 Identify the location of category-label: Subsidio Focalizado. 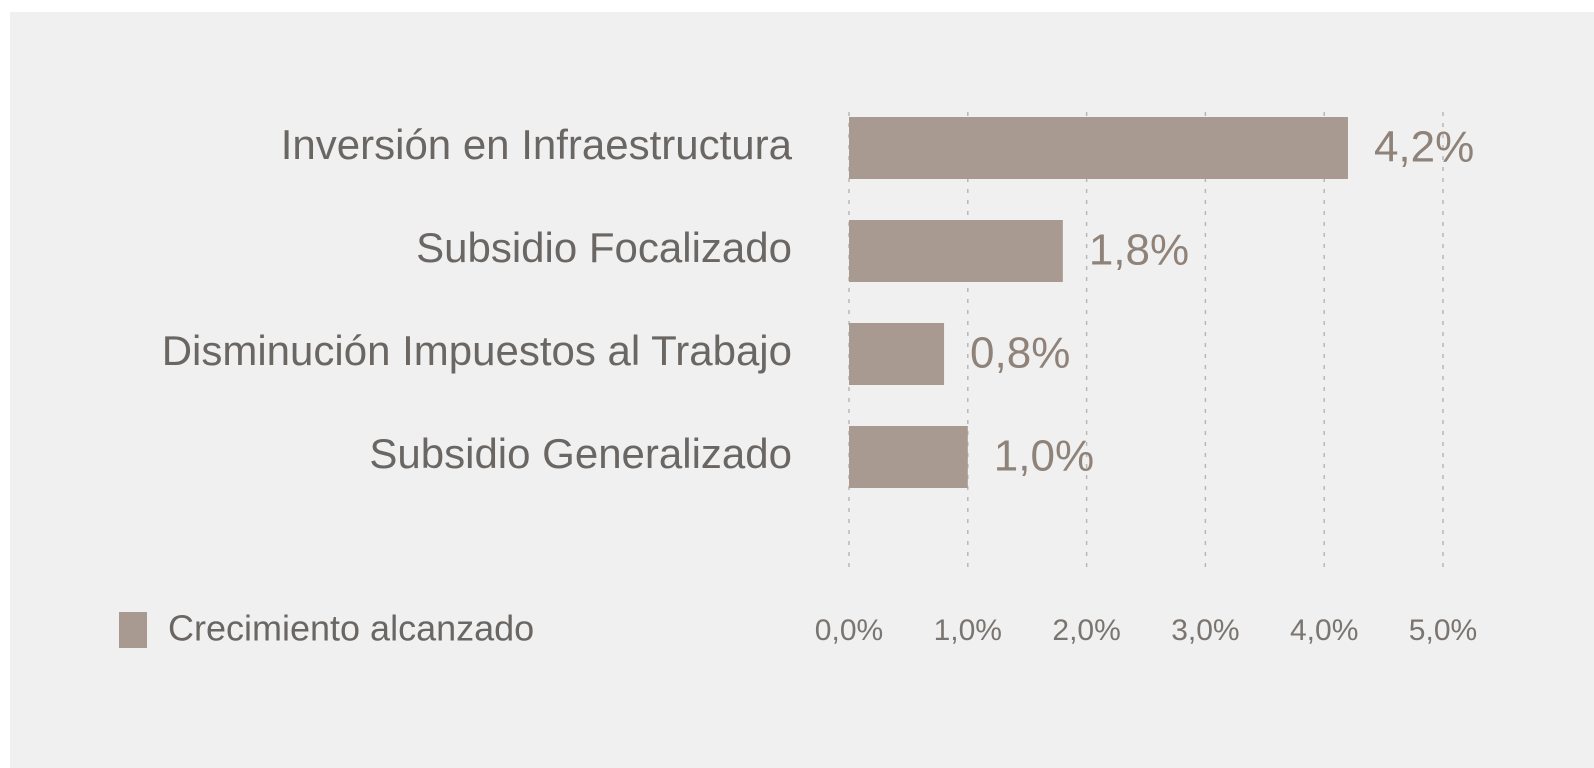
(604, 247).